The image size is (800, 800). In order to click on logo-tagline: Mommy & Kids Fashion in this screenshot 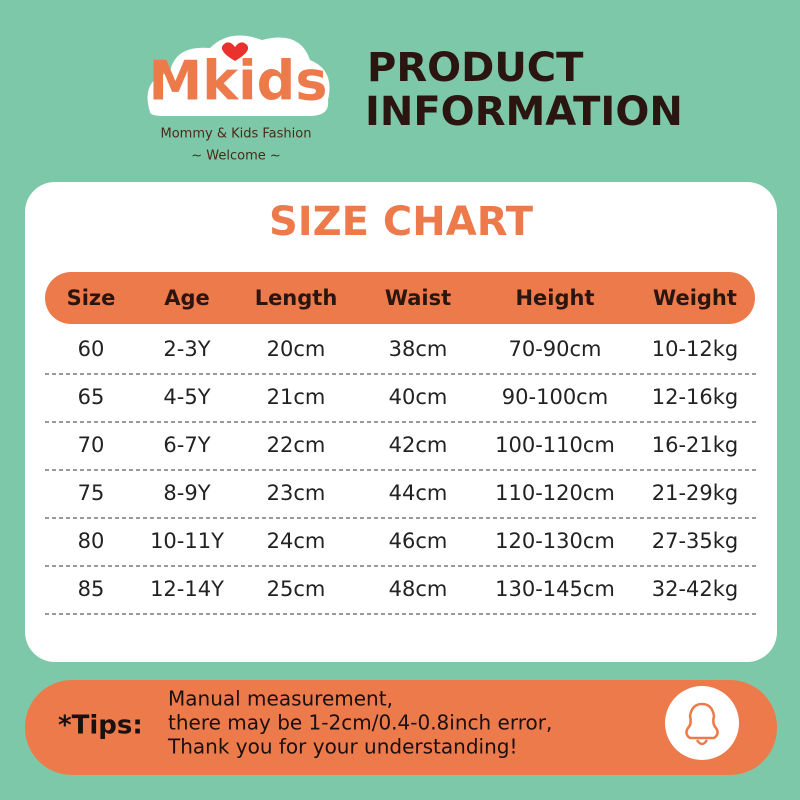, I will do `click(236, 134)`.